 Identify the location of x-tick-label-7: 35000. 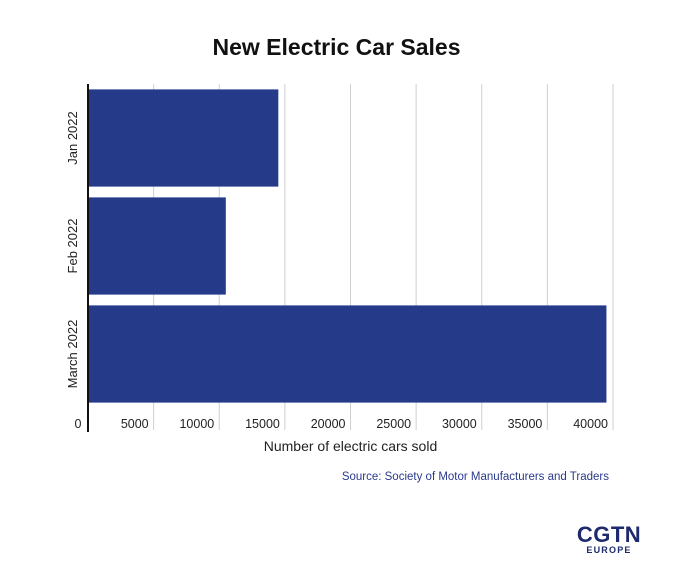
(525, 424).